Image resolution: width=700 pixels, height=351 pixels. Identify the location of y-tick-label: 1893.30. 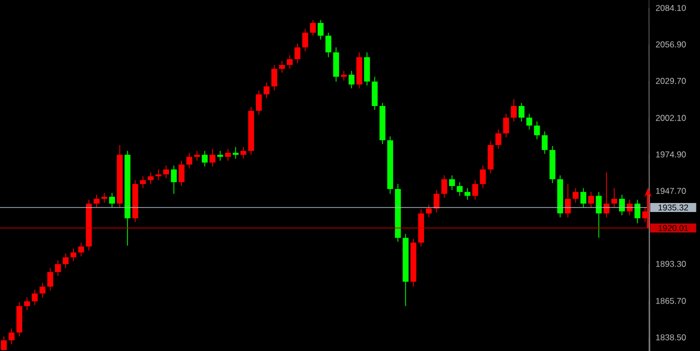
(671, 263).